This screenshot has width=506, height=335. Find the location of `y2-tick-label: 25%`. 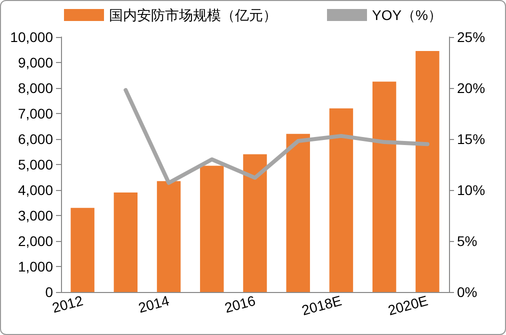

y2-tick-label: 25% is located at coordinates (471, 37).